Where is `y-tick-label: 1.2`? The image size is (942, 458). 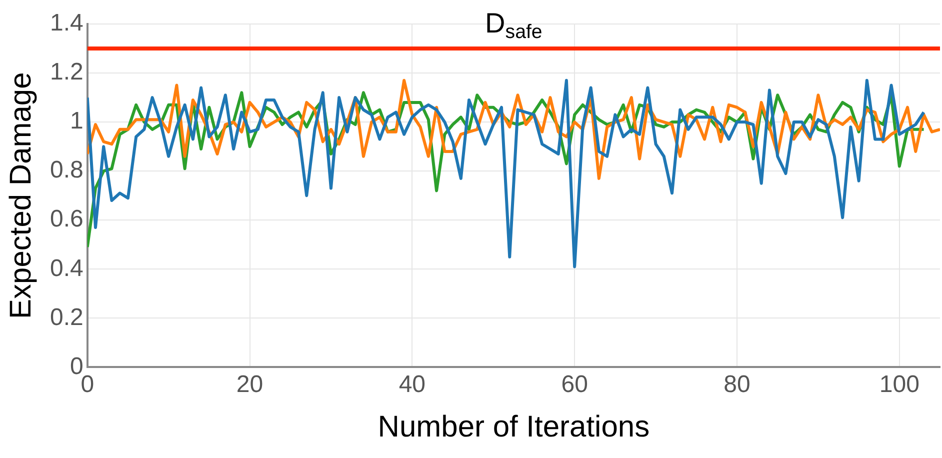 y-tick-label: 1.2 is located at coordinates (67, 72).